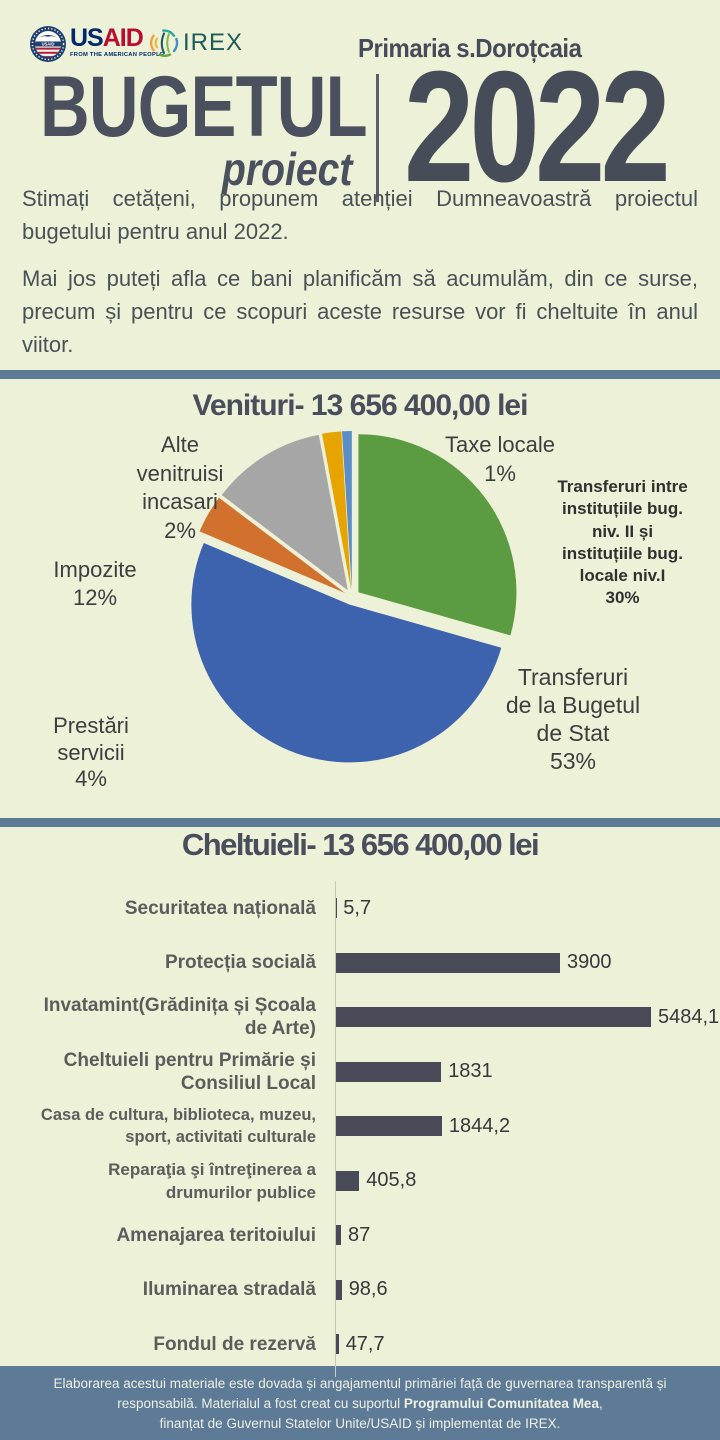 The height and width of the screenshot is (1440, 720). I want to click on pie-label-transferuri-stat: Transferuri de la Bugetul de Stat 53%, so click(573, 719).